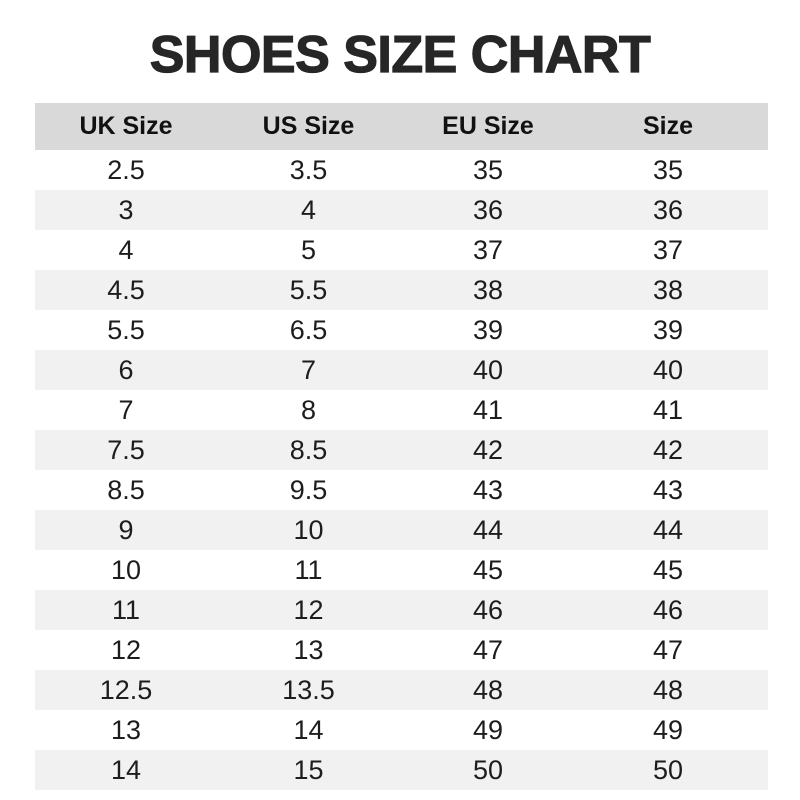 The height and width of the screenshot is (800, 800). I want to click on cell-uk: 7.5, so click(126, 450).